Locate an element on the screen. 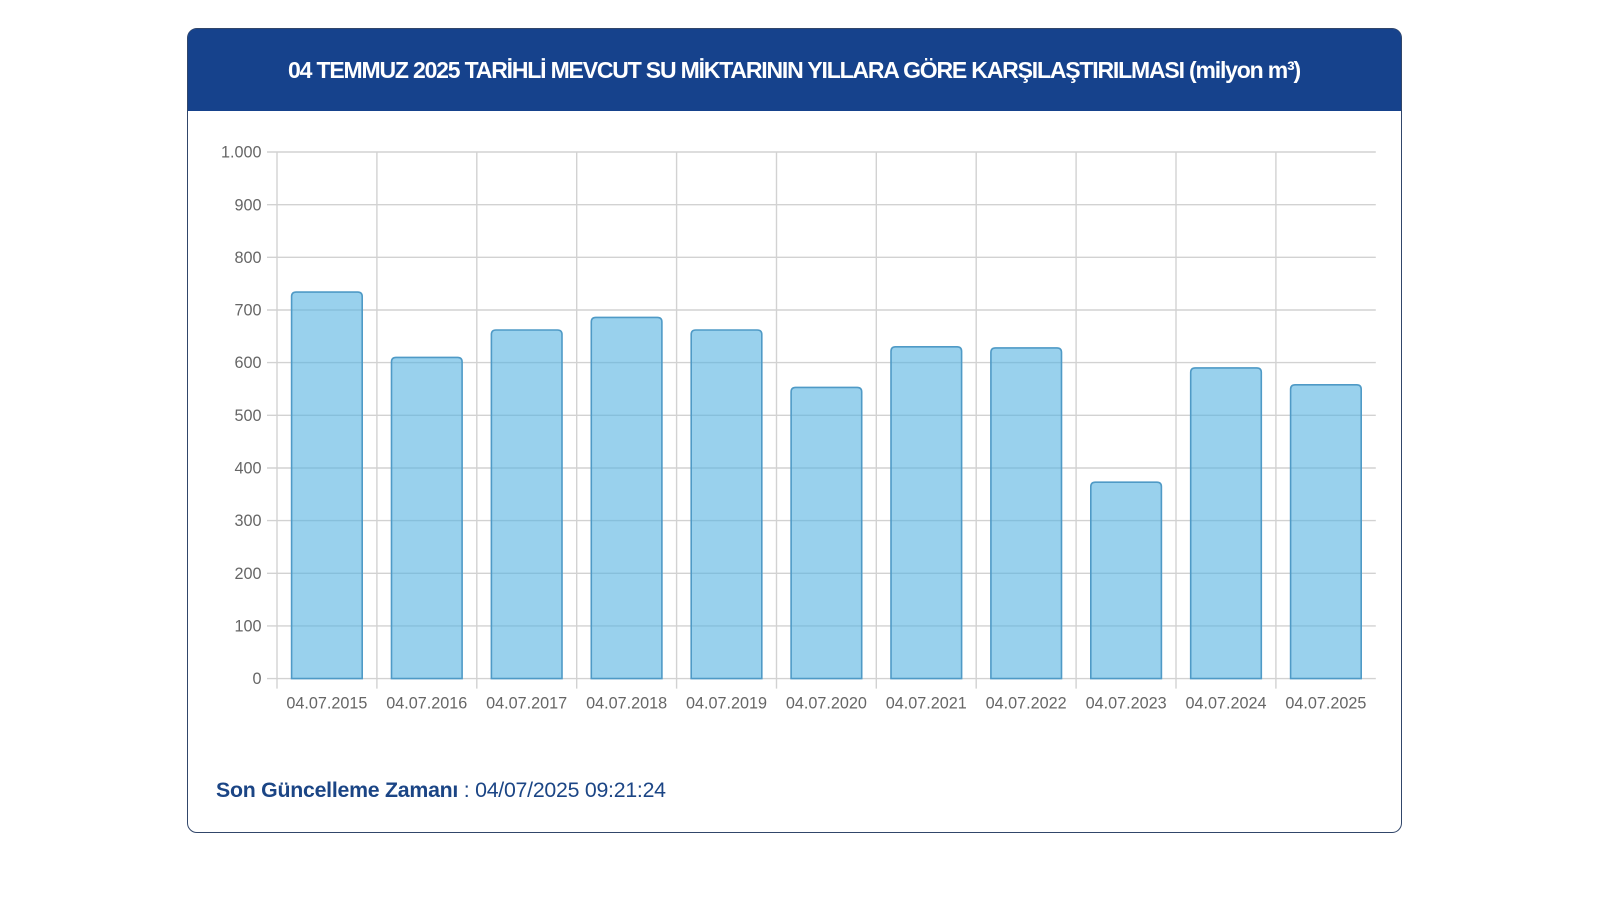  svg-text: 300 is located at coordinates (247, 521).